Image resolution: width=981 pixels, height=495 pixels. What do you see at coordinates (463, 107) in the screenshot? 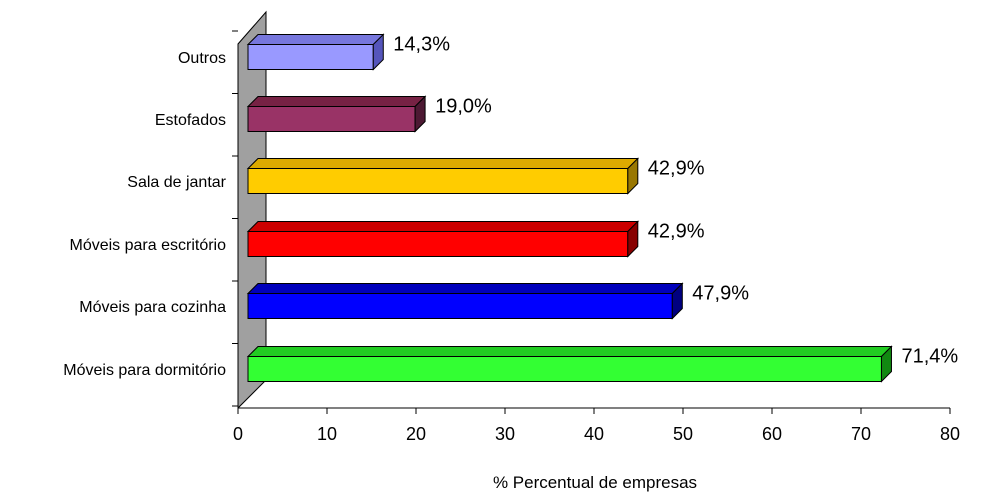
I see `bar-value-label: 19,0%` at bounding box center [463, 107].